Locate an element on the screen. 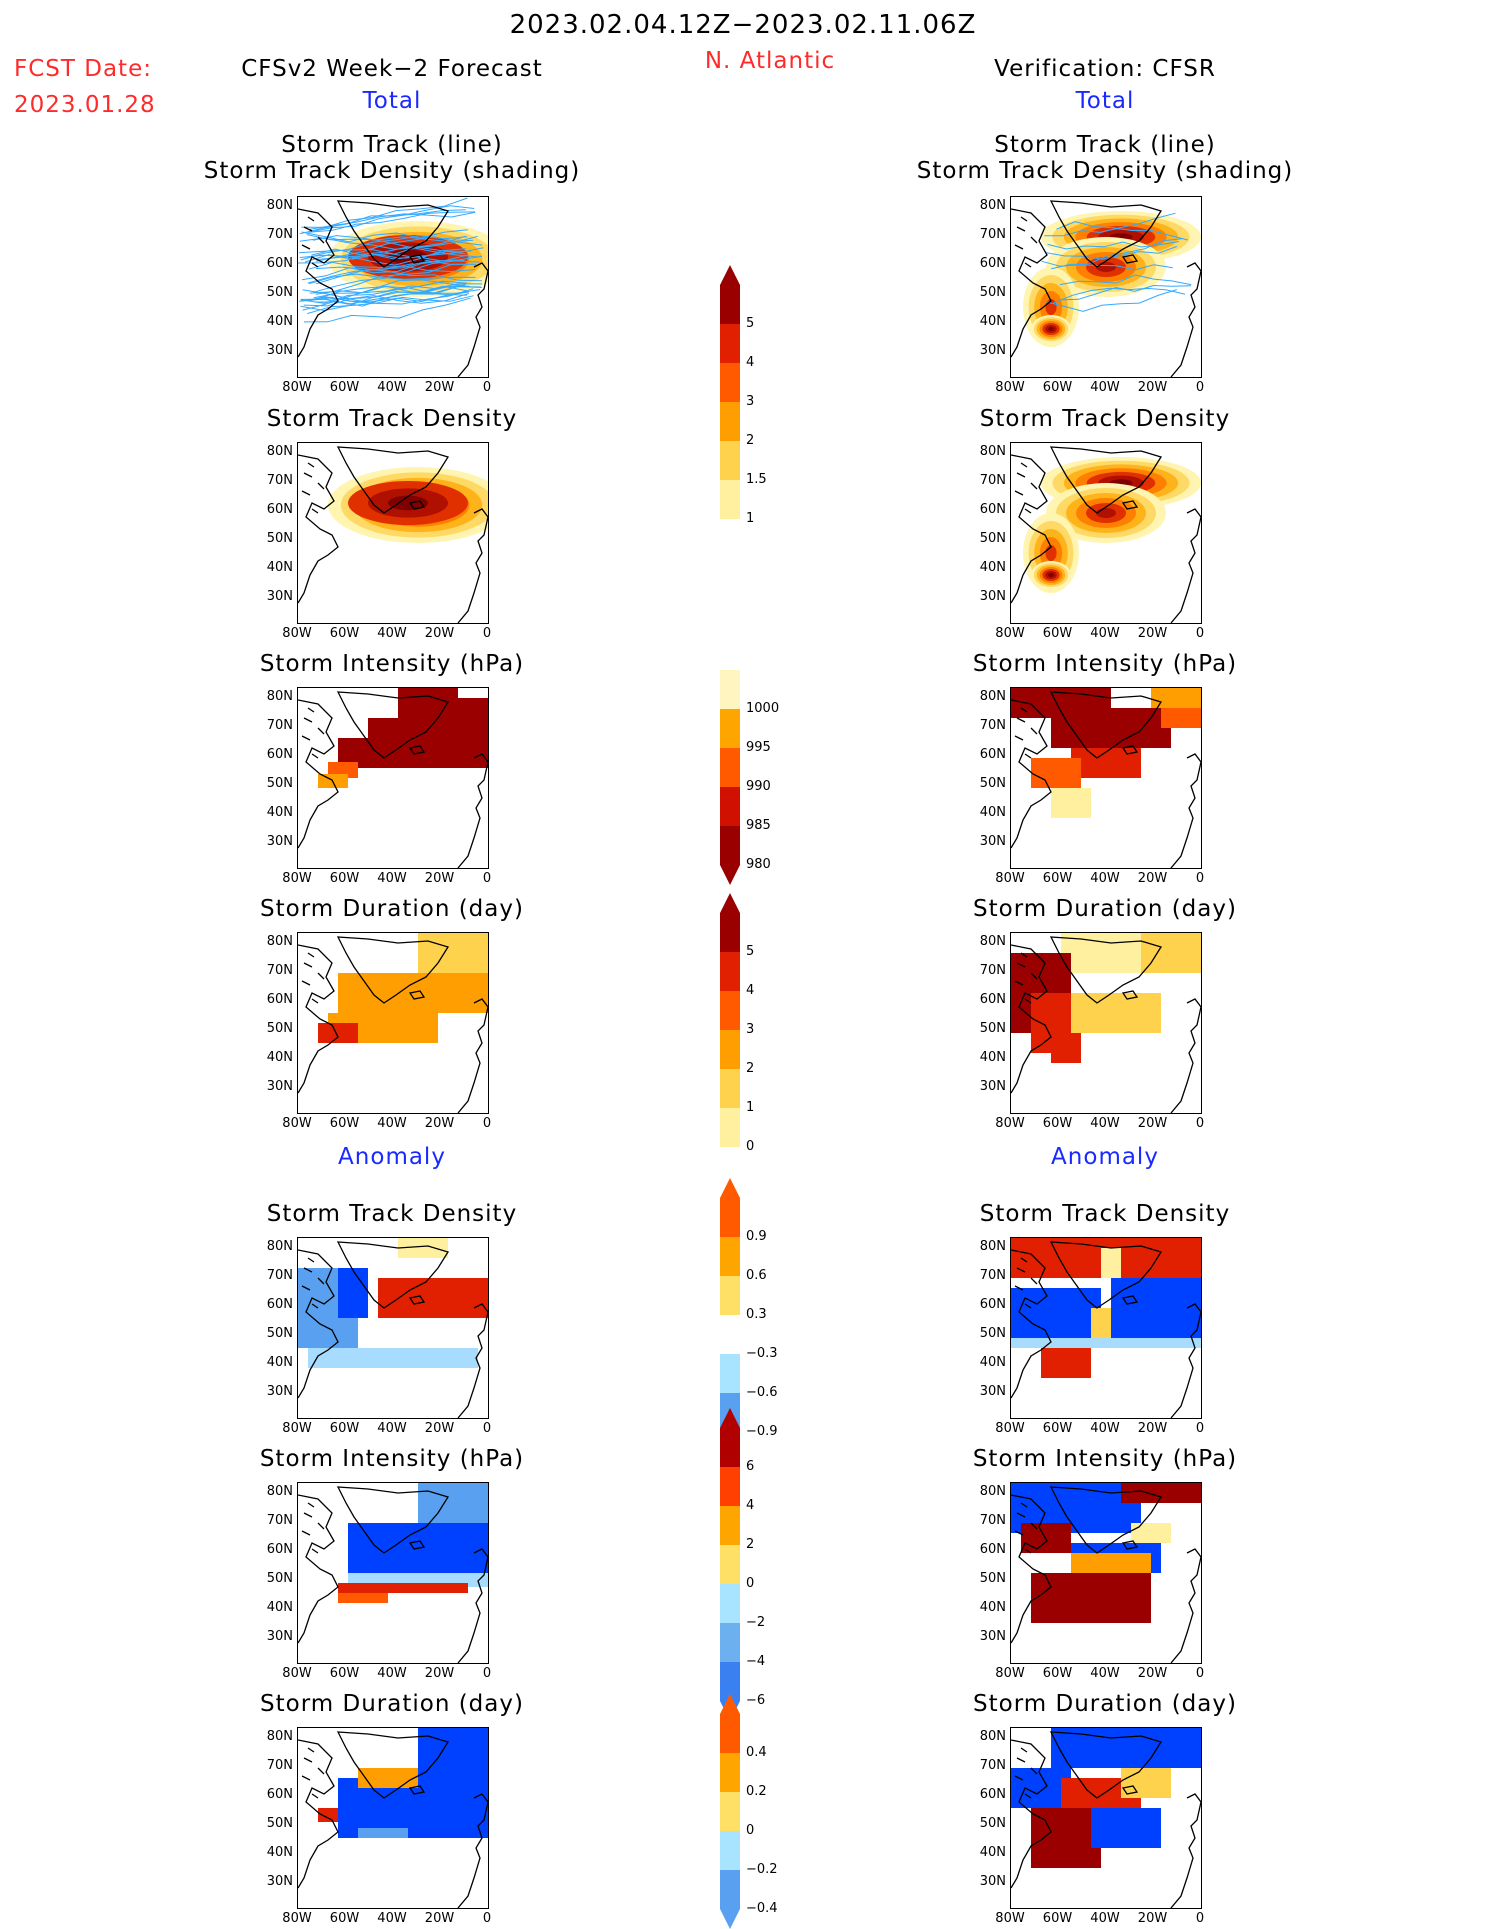  fcst-label: FCST Date: is located at coordinates (83, 69).